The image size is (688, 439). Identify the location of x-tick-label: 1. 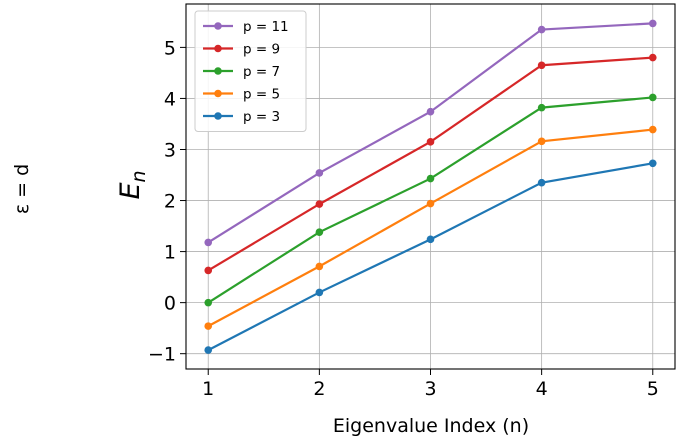
(208, 389).